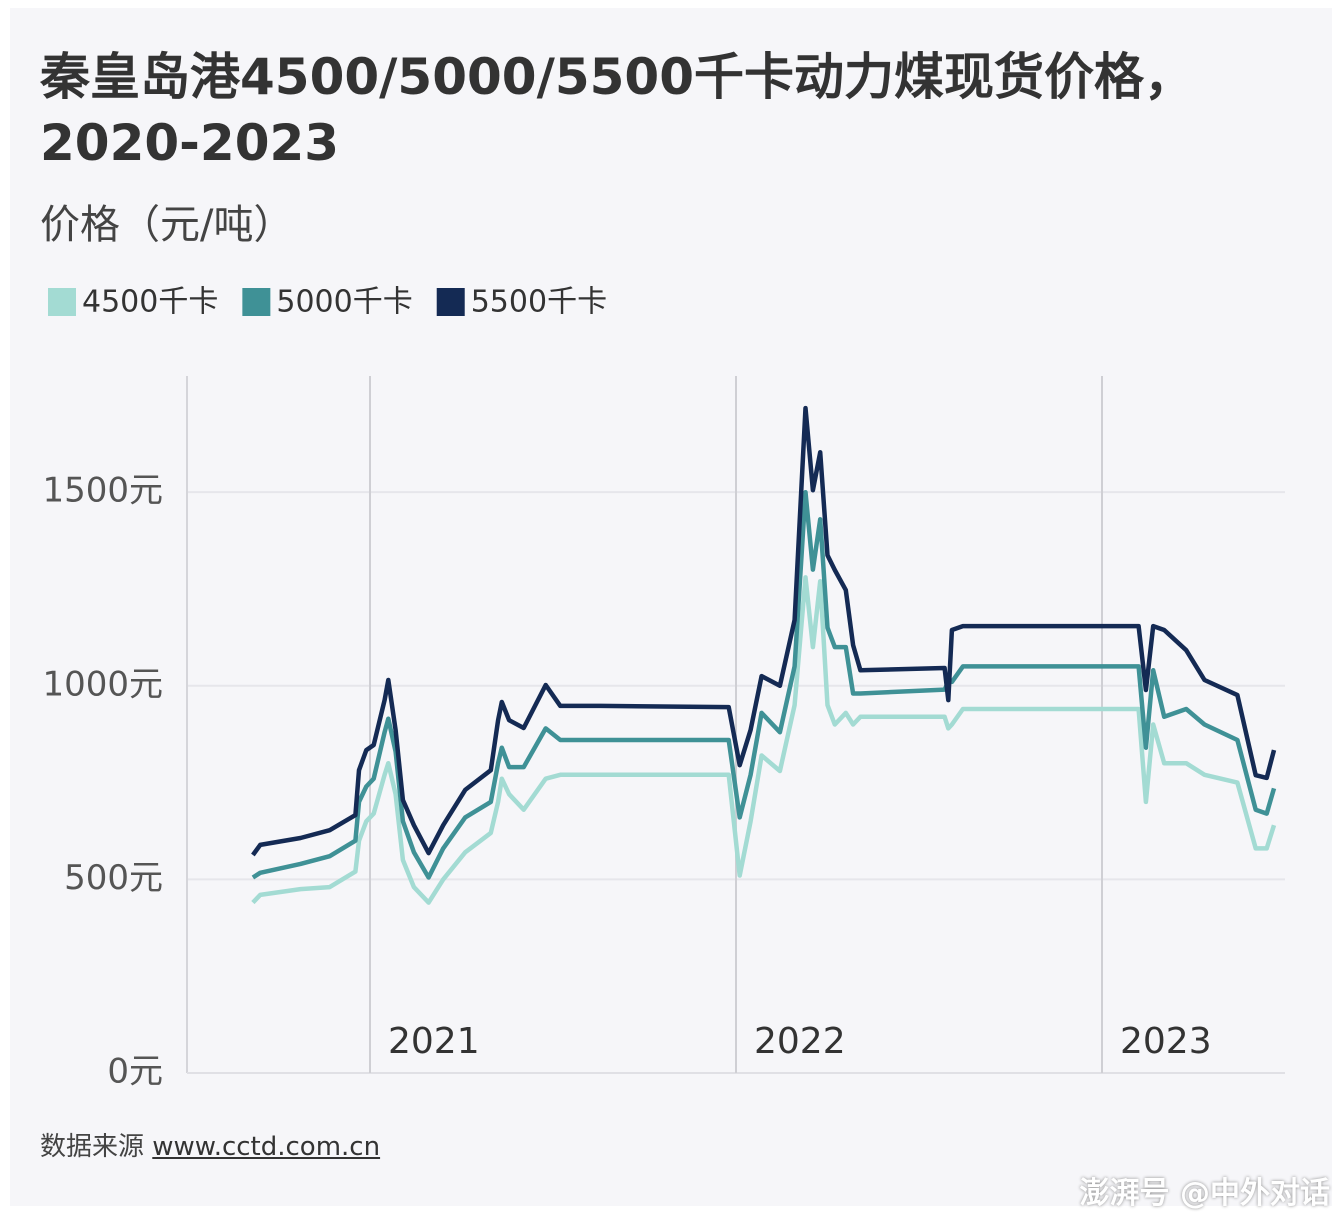 Image resolution: width=1344 pixels, height=1218 pixels. What do you see at coordinates (190, 143) in the screenshot?
I see `title-line: 2020-2023` at bounding box center [190, 143].